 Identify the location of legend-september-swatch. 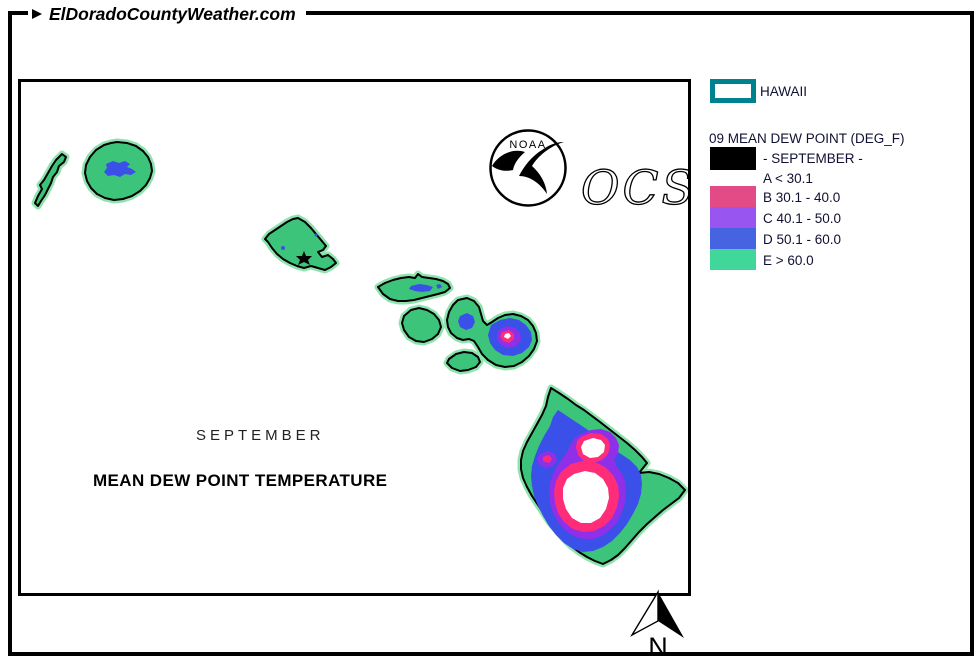
(733, 158).